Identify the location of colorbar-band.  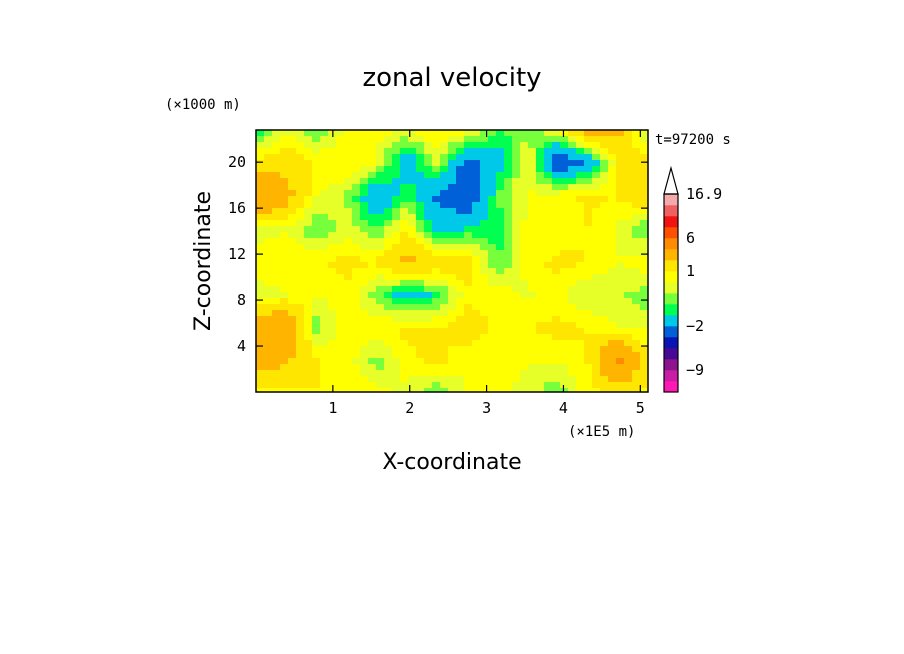
(671, 387).